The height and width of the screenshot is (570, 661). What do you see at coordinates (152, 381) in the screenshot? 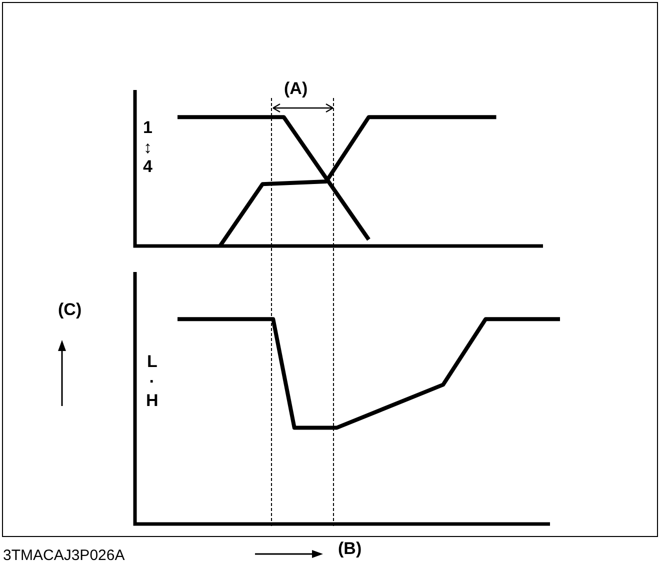
I see `y-axis-title: L·H` at bounding box center [152, 381].